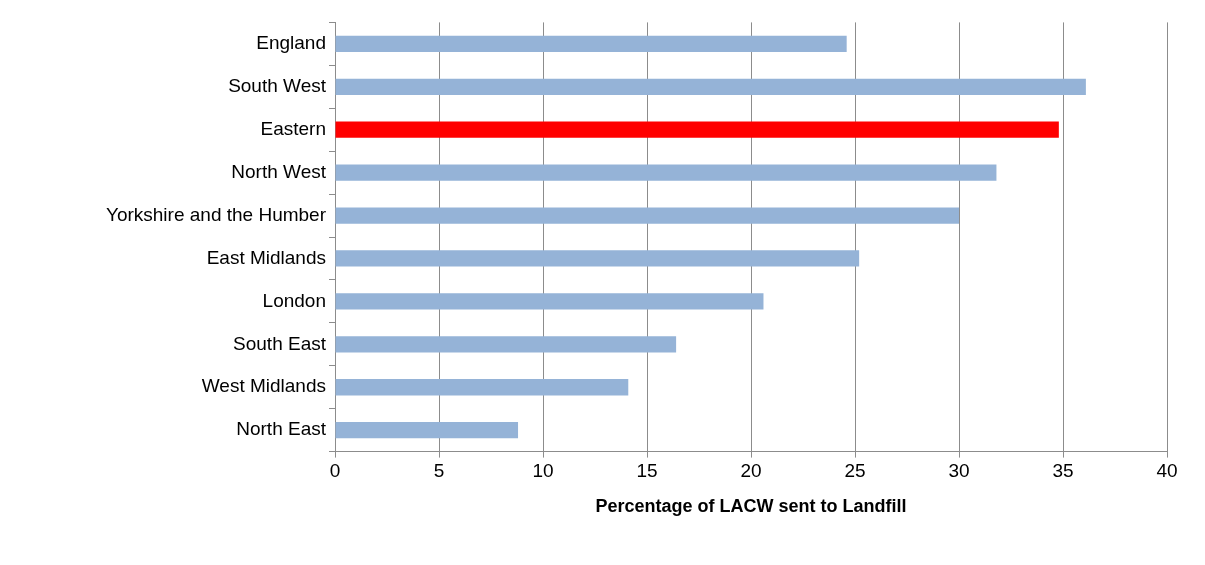  What do you see at coordinates (294, 300) in the screenshot?
I see `y-tick-label: London` at bounding box center [294, 300].